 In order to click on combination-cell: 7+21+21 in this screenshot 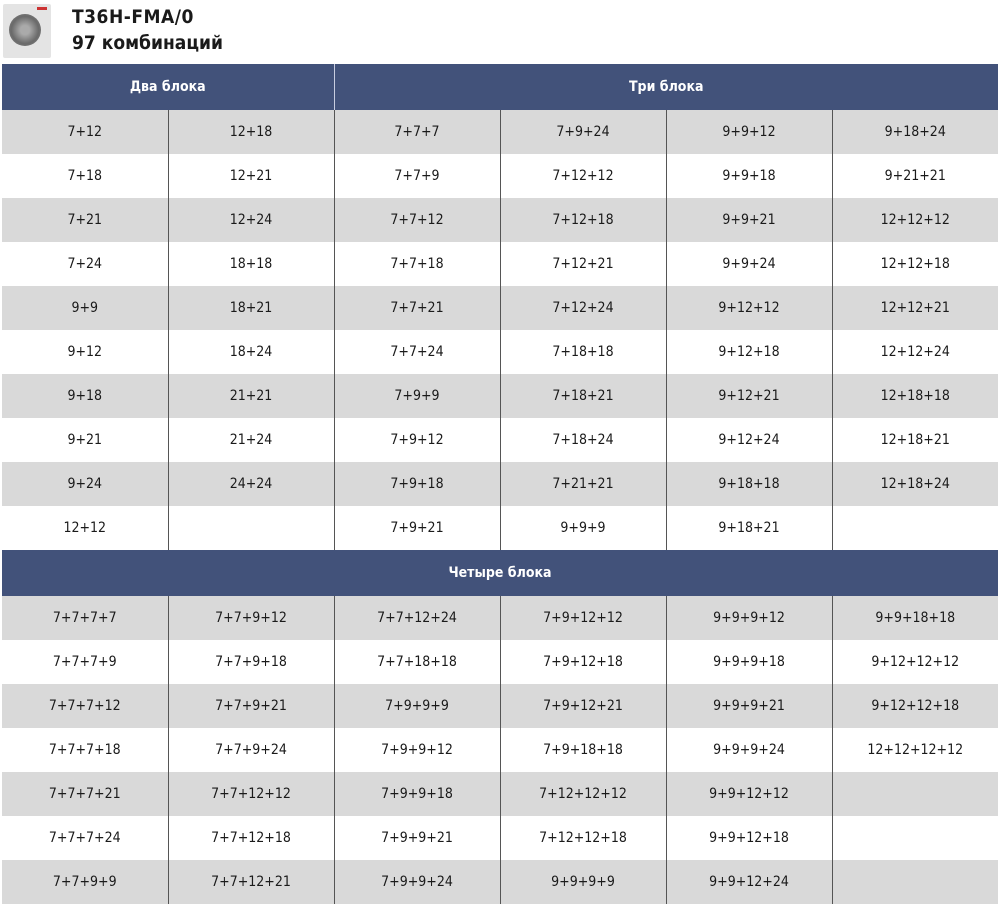, I will do `click(583, 484)`.